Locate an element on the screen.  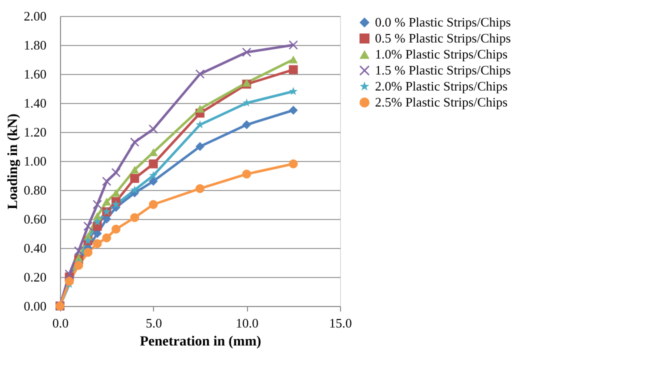
legend-label: 0.0 % Plastic Strips/Chips is located at coordinates (443, 22).